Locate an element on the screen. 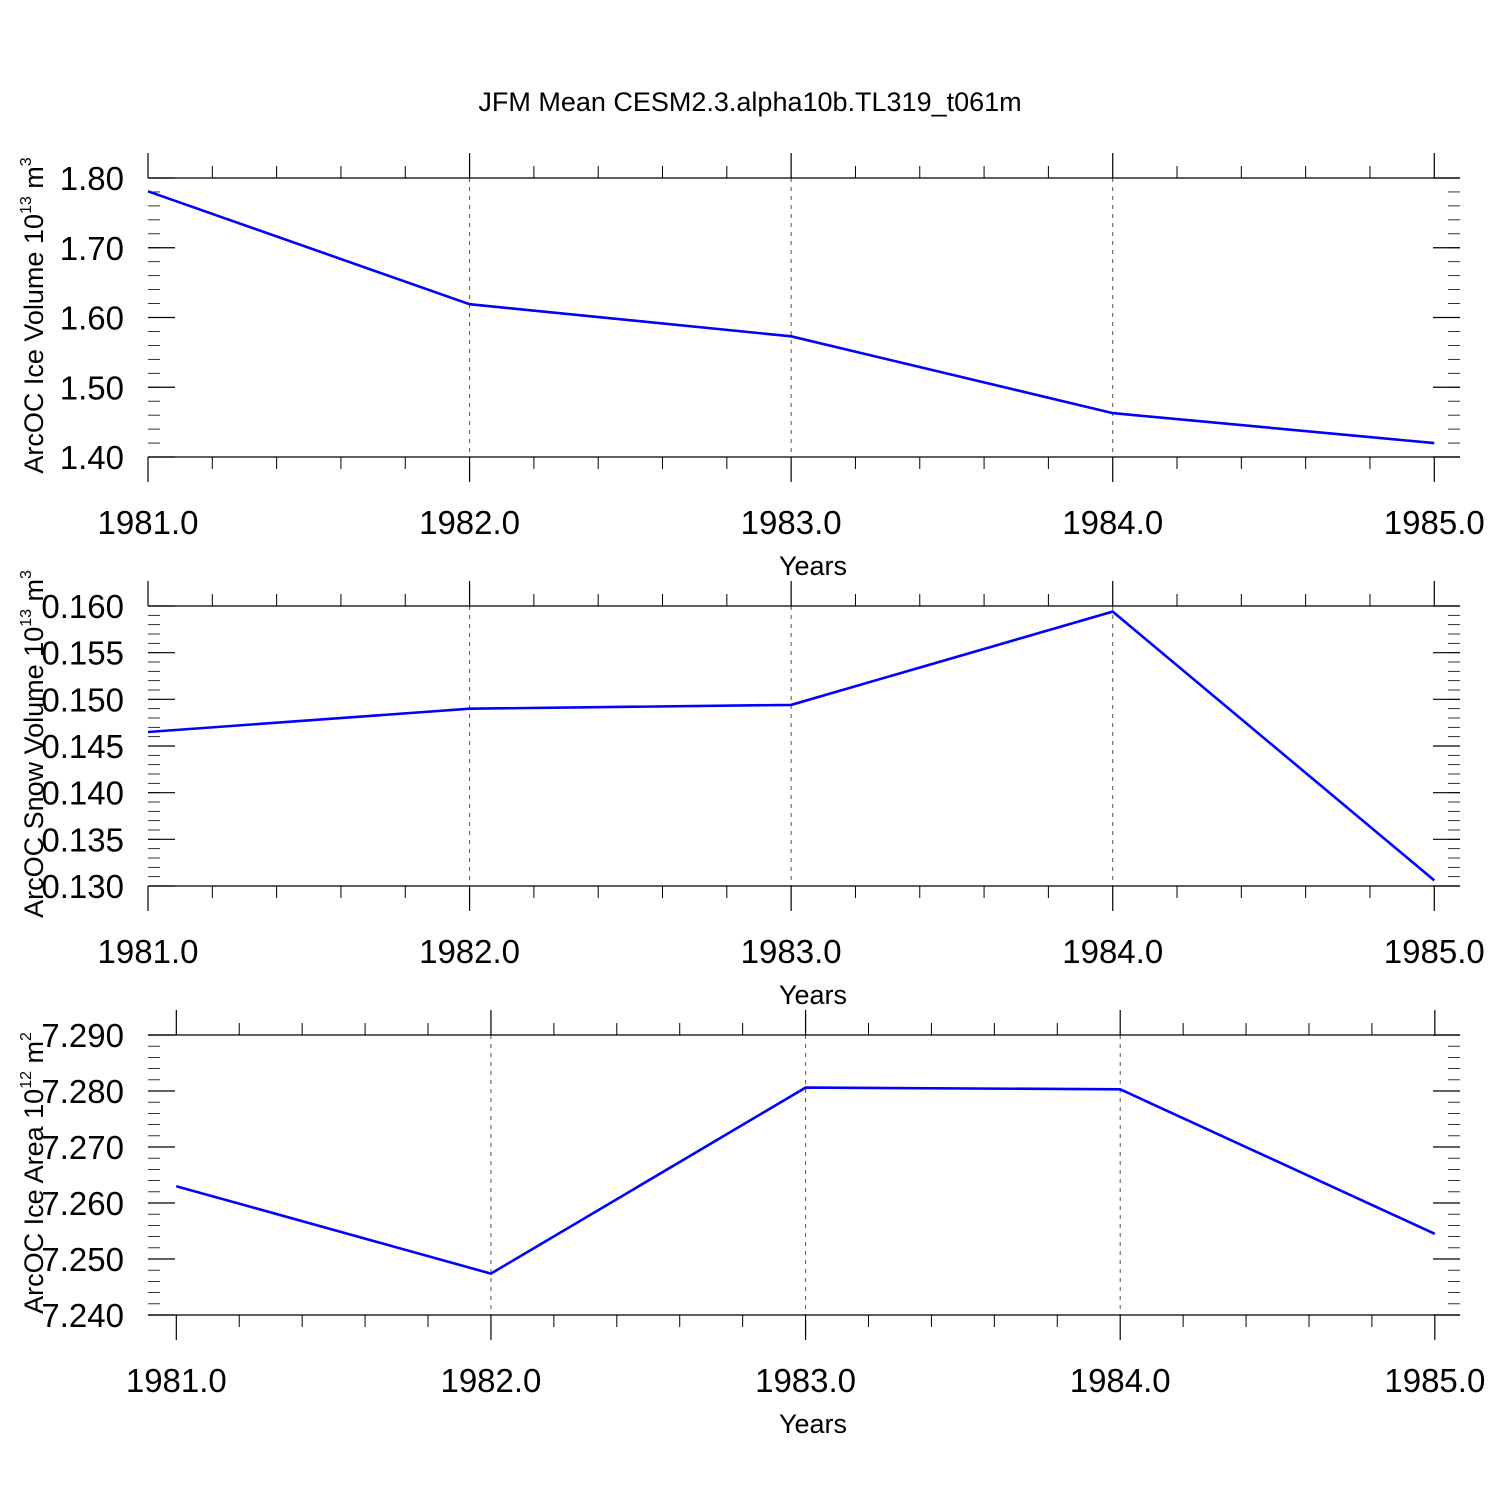 The image size is (1500, 1500). y-label-unit-exponent: 2 is located at coordinates (26, 1036).